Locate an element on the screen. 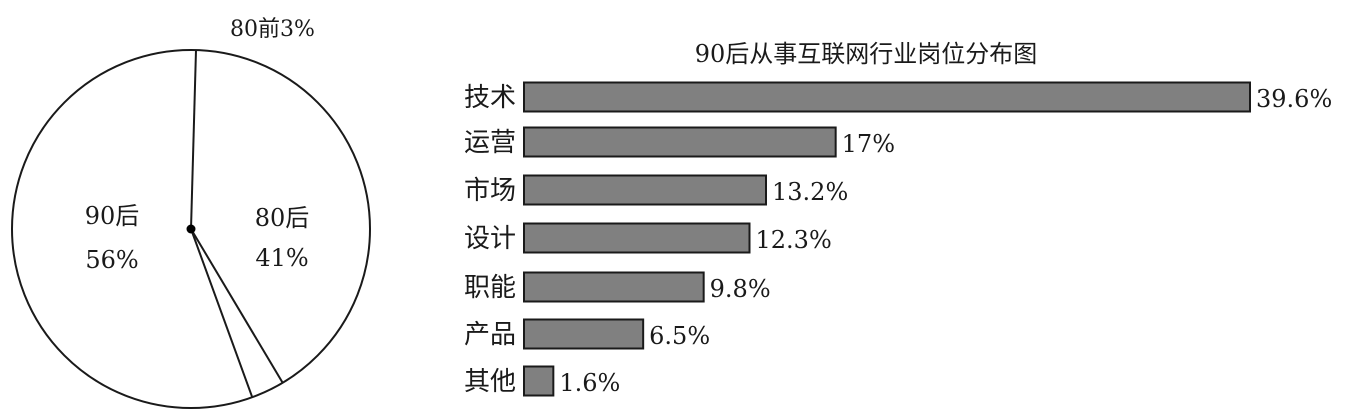  bar-value-label: 17% is located at coordinates (868, 144).